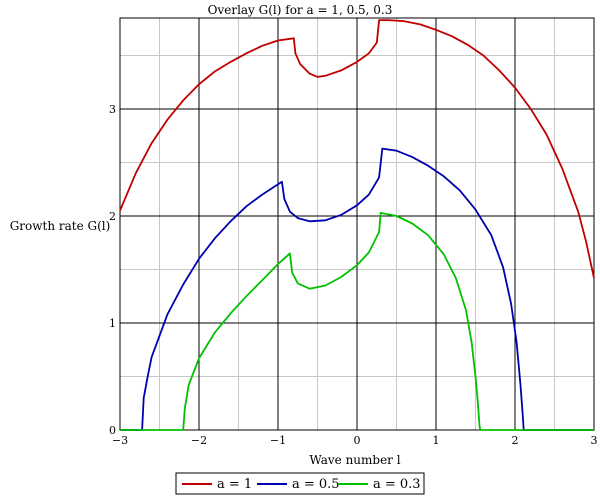  I want to click on x-tick-label: −2, so click(199, 440).